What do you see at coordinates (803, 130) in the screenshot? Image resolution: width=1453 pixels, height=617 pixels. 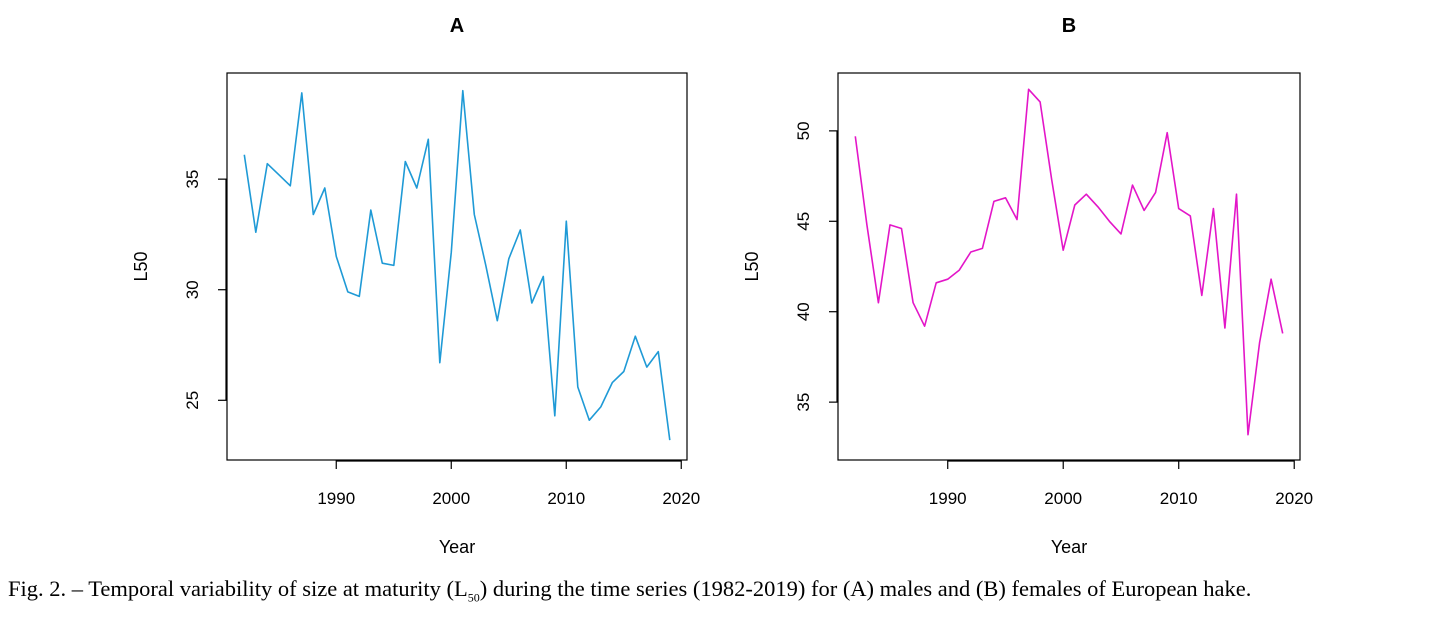 I see `y-tick-label: 50` at bounding box center [803, 130].